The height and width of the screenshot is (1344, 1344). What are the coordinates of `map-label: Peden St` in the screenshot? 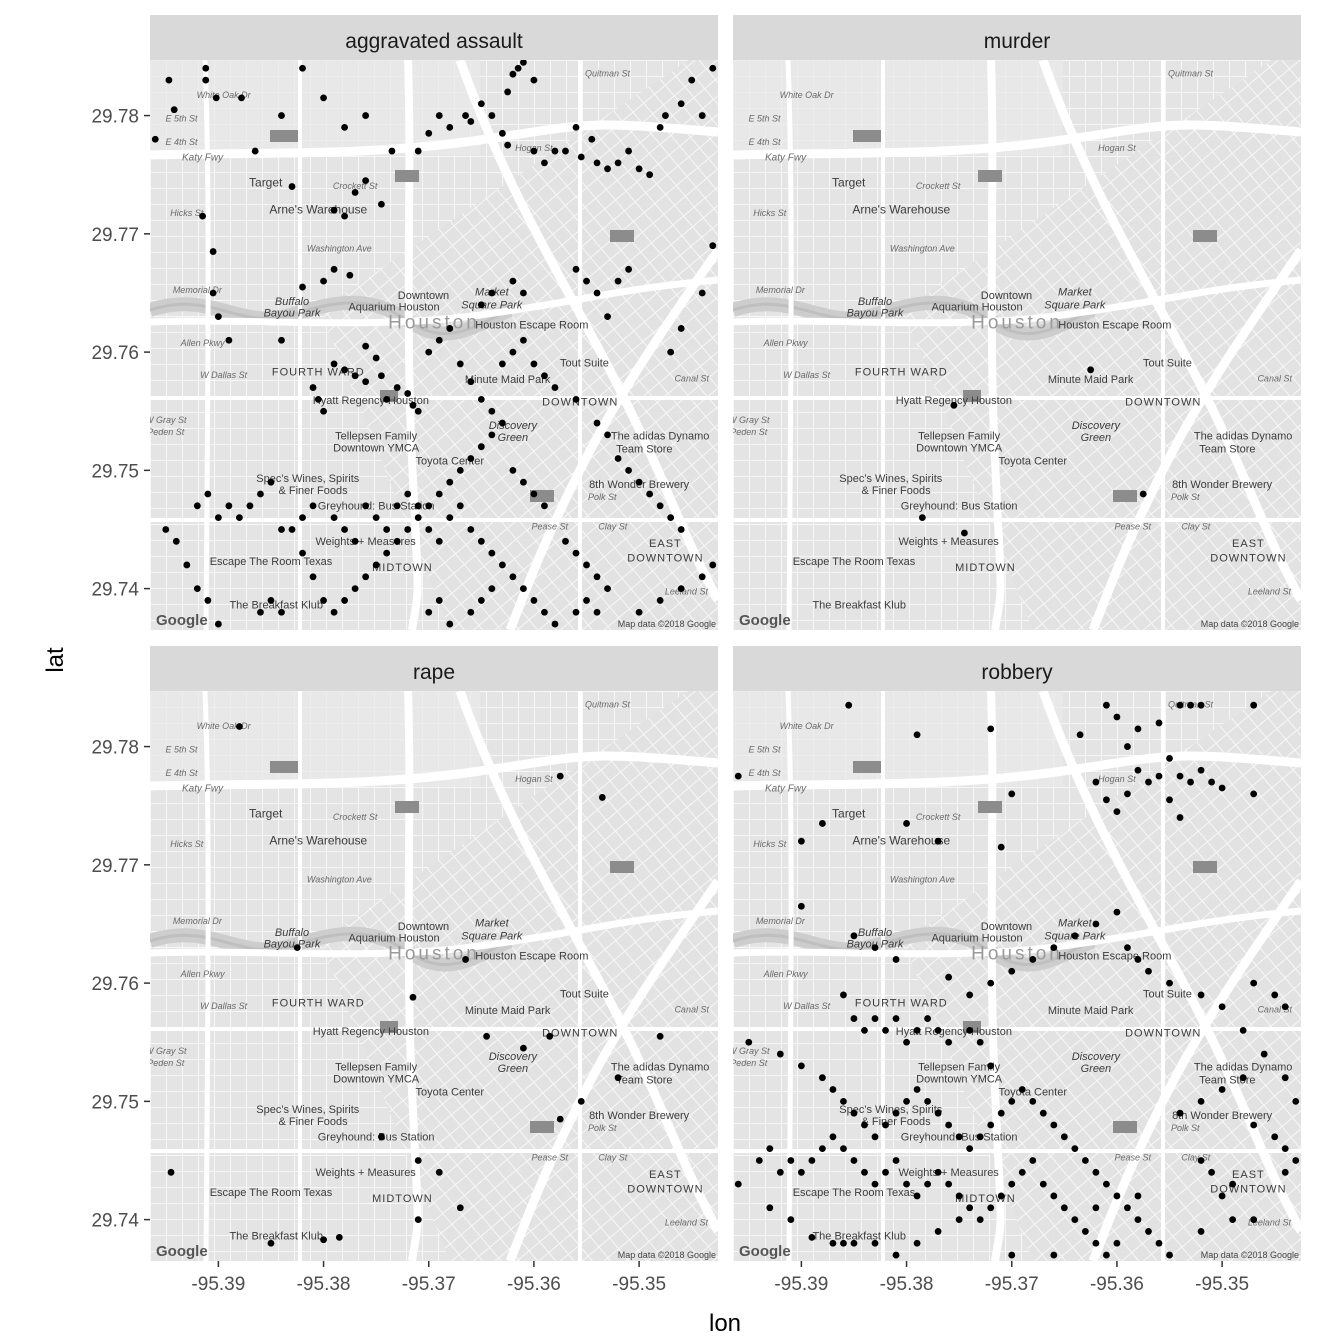 It's located at (749, 432).